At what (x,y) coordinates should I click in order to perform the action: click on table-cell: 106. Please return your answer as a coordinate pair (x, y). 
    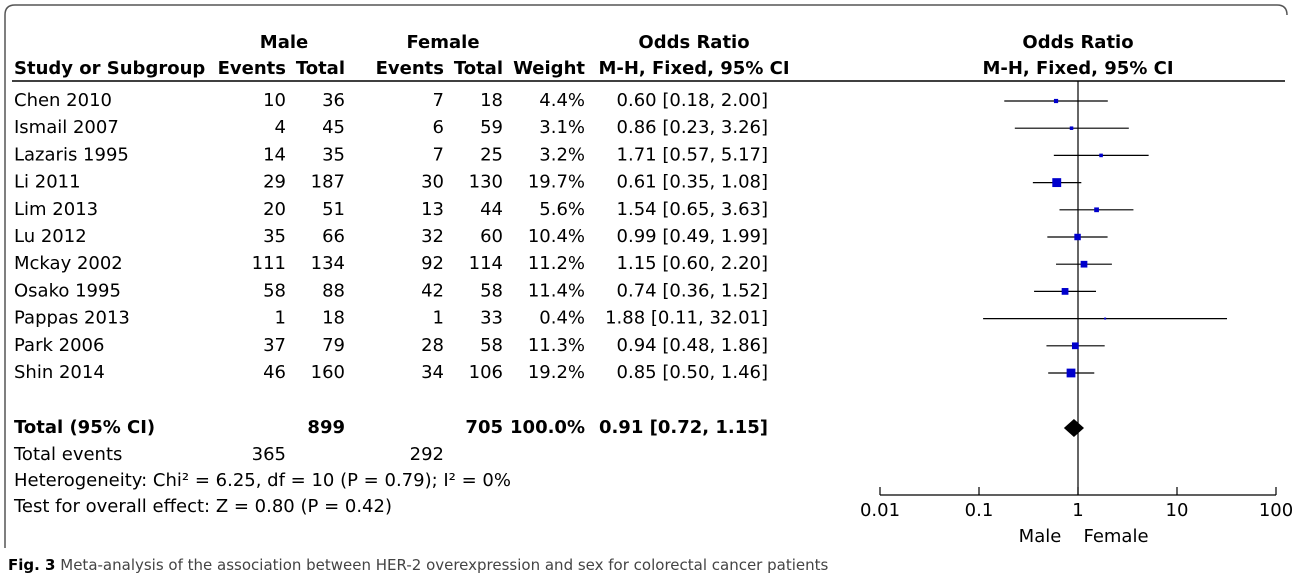
    Looking at the image, I should click on (486, 372).